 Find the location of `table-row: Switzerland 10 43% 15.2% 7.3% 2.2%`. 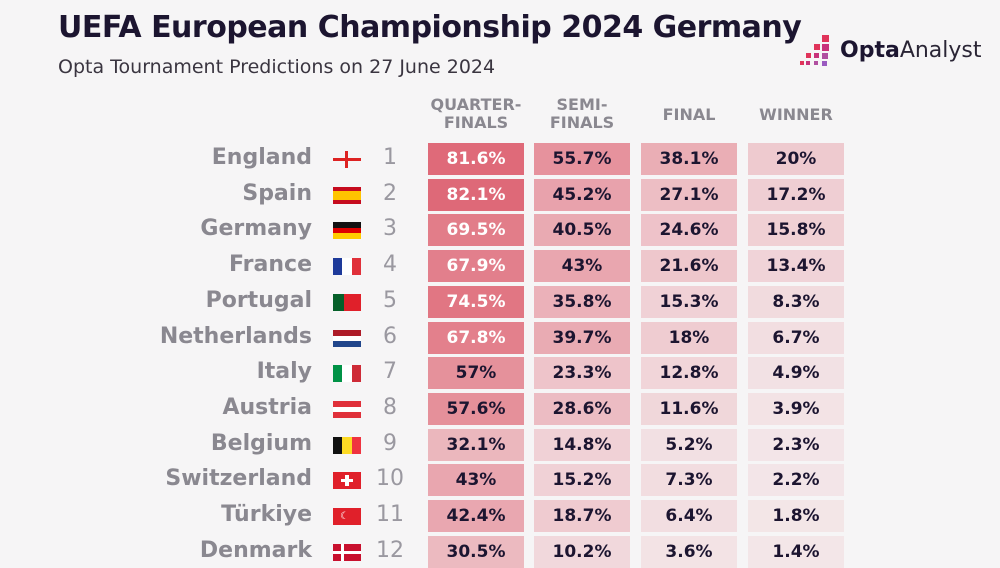

table-row: Switzerland 10 43% 15.2% 7.3% 2.2% is located at coordinates (500, 480).